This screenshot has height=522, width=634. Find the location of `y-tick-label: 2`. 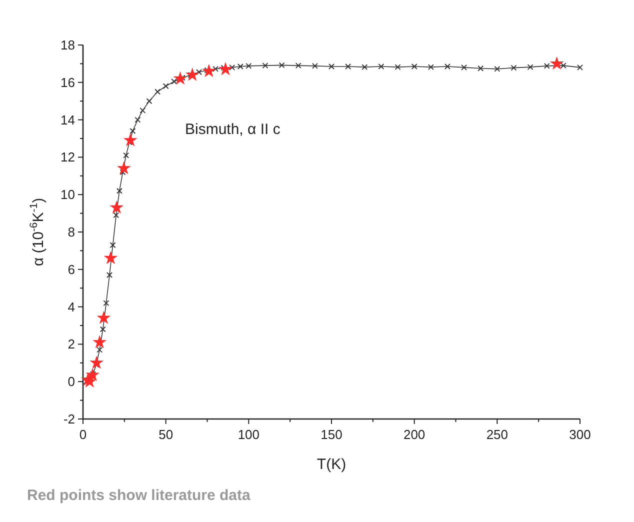

y-tick-label: 2 is located at coordinates (71, 344).